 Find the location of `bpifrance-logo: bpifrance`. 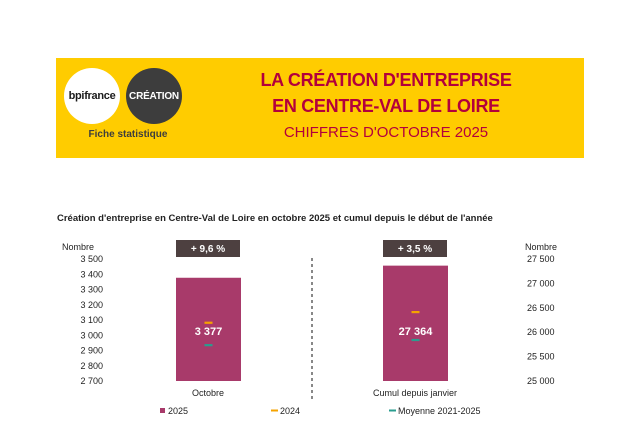

bpifrance-logo: bpifrance is located at coordinates (92, 96).